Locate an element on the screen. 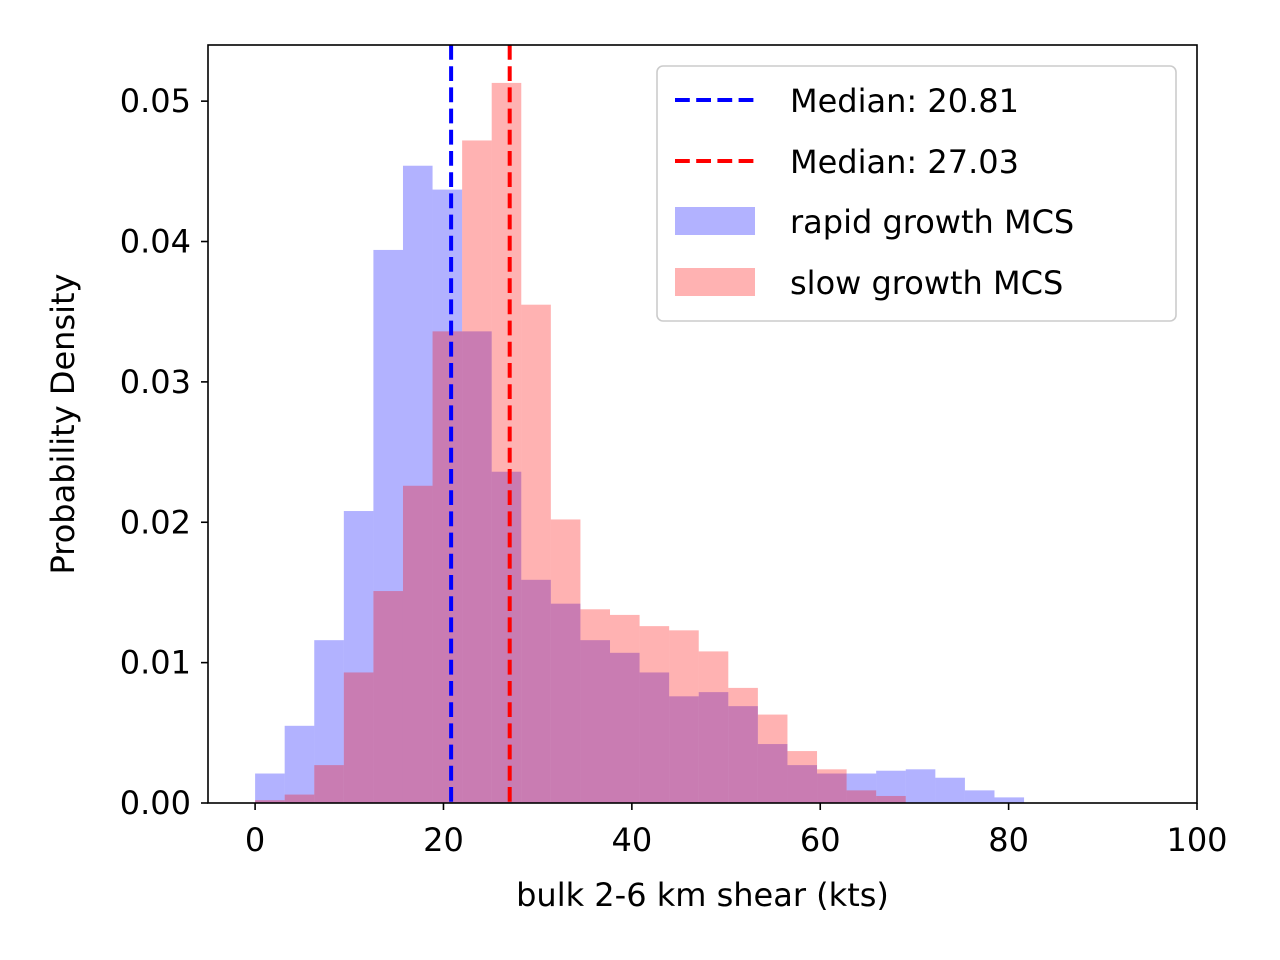 The width and height of the screenshot is (1280, 960). x-axis-ticks: 0 20 40 60 80 100 is located at coordinates (736, 831).